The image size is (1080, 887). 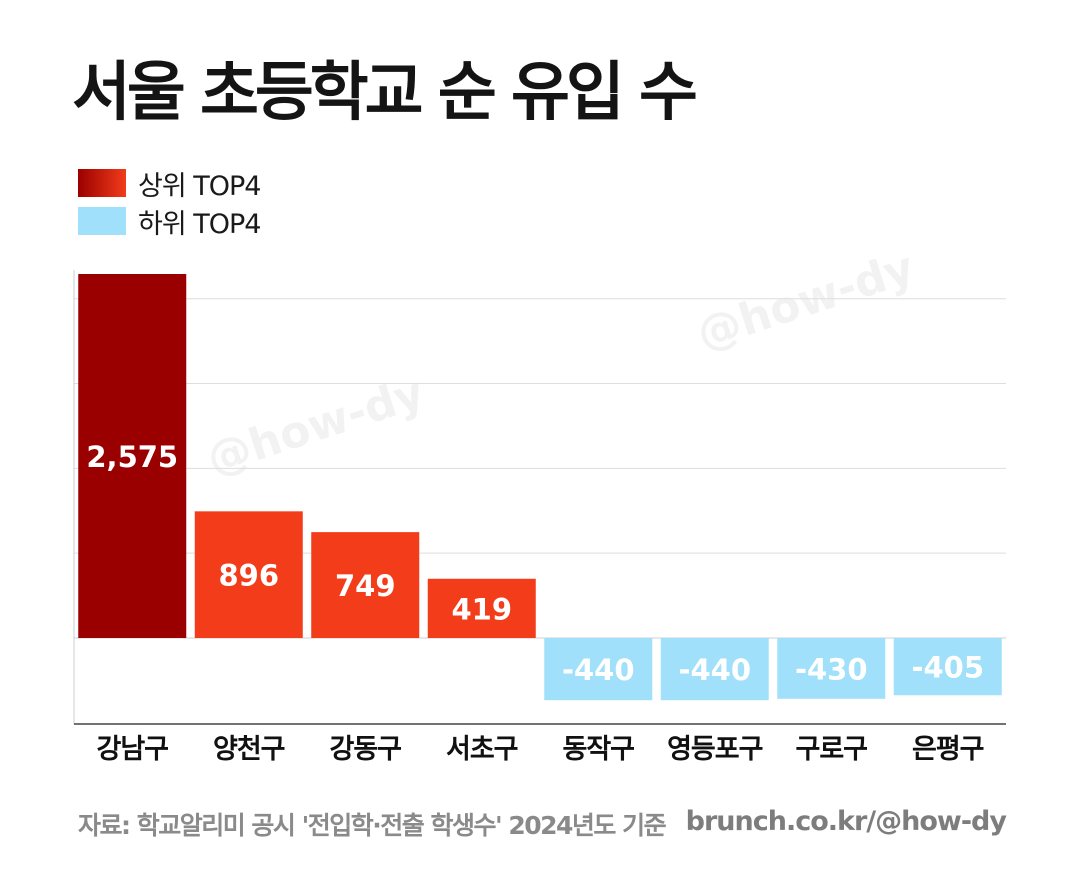 I want to click on data-label: 419, so click(x=481, y=609).